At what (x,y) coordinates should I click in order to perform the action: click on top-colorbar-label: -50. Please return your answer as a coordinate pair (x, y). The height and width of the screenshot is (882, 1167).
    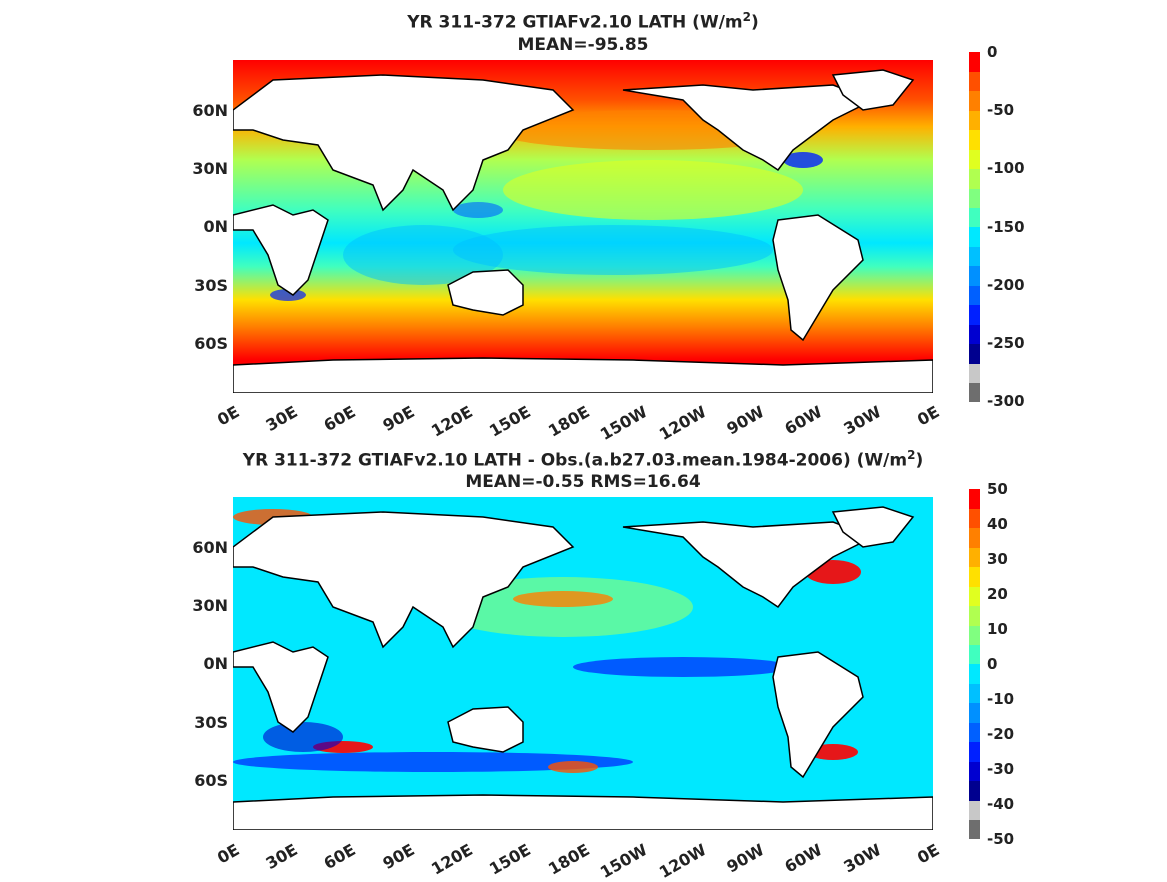
    Looking at the image, I should click on (1001, 110).